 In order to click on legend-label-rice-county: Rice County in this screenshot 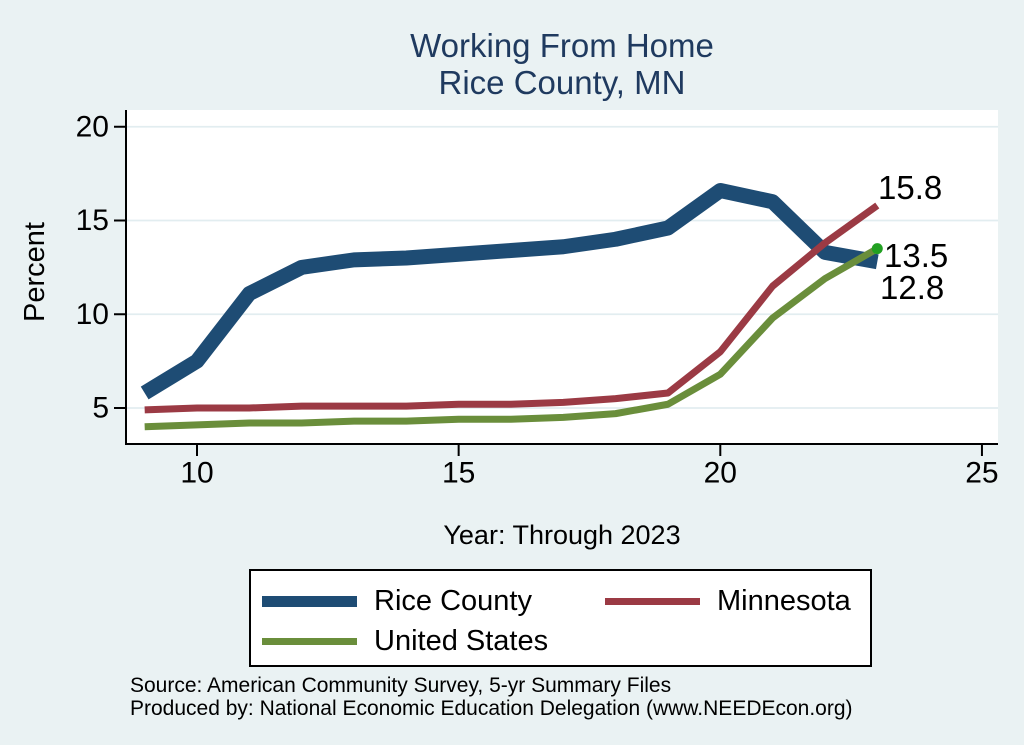, I will do `click(453, 600)`.